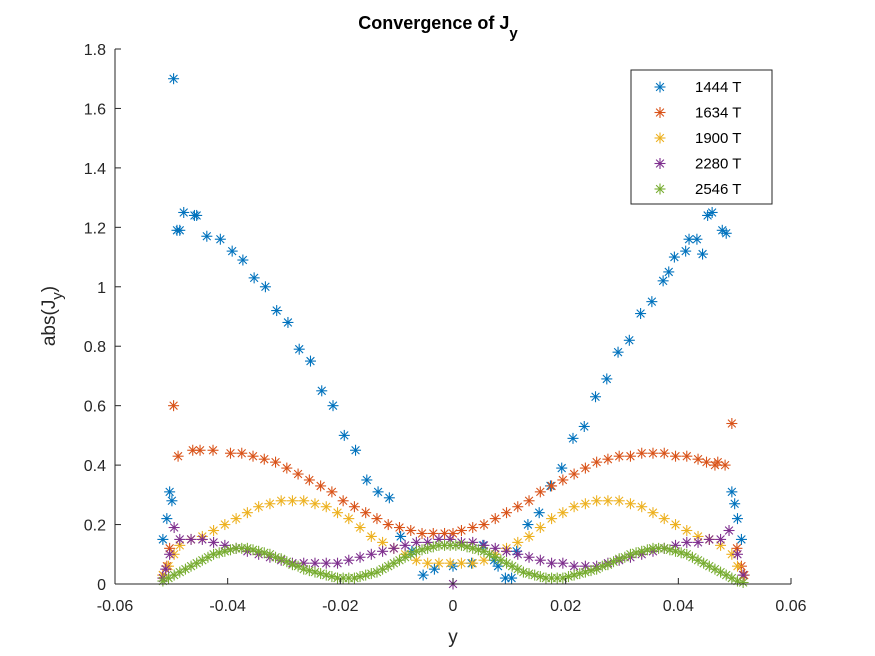 The image size is (875, 656). Describe the element at coordinates (49, 289) in the screenshot. I see `y-axis-label-close: )` at that location.